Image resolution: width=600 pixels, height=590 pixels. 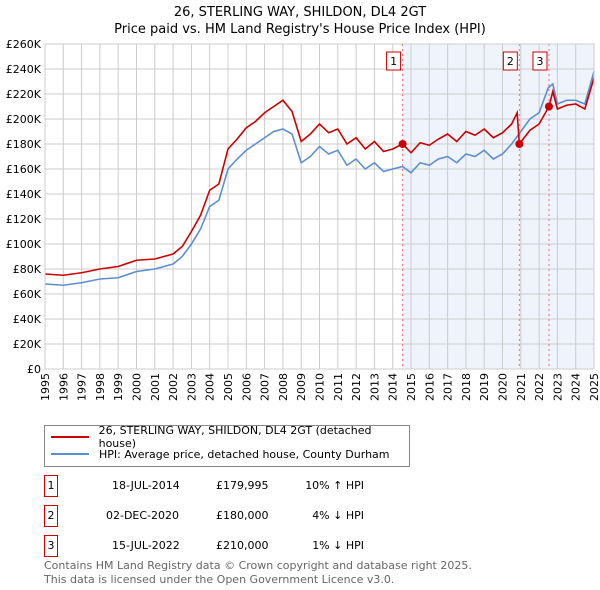 What do you see at coordinates (356, 387) in the screenshot?
I see `x-tick-label: 2012` at bounding box center [356, 387].